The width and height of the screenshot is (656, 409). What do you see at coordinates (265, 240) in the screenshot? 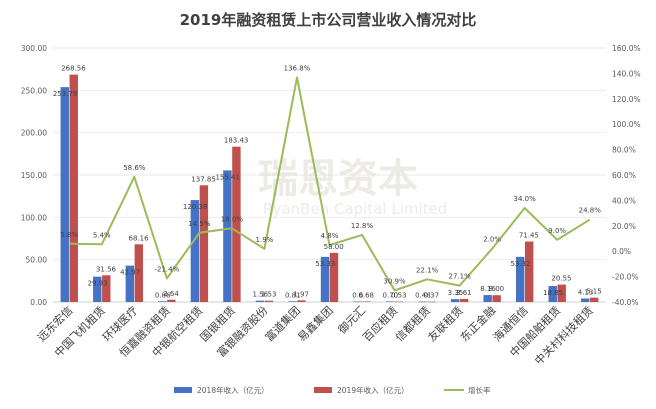
I see `label-growth: 1.9%` at bounding box center [265, 240].